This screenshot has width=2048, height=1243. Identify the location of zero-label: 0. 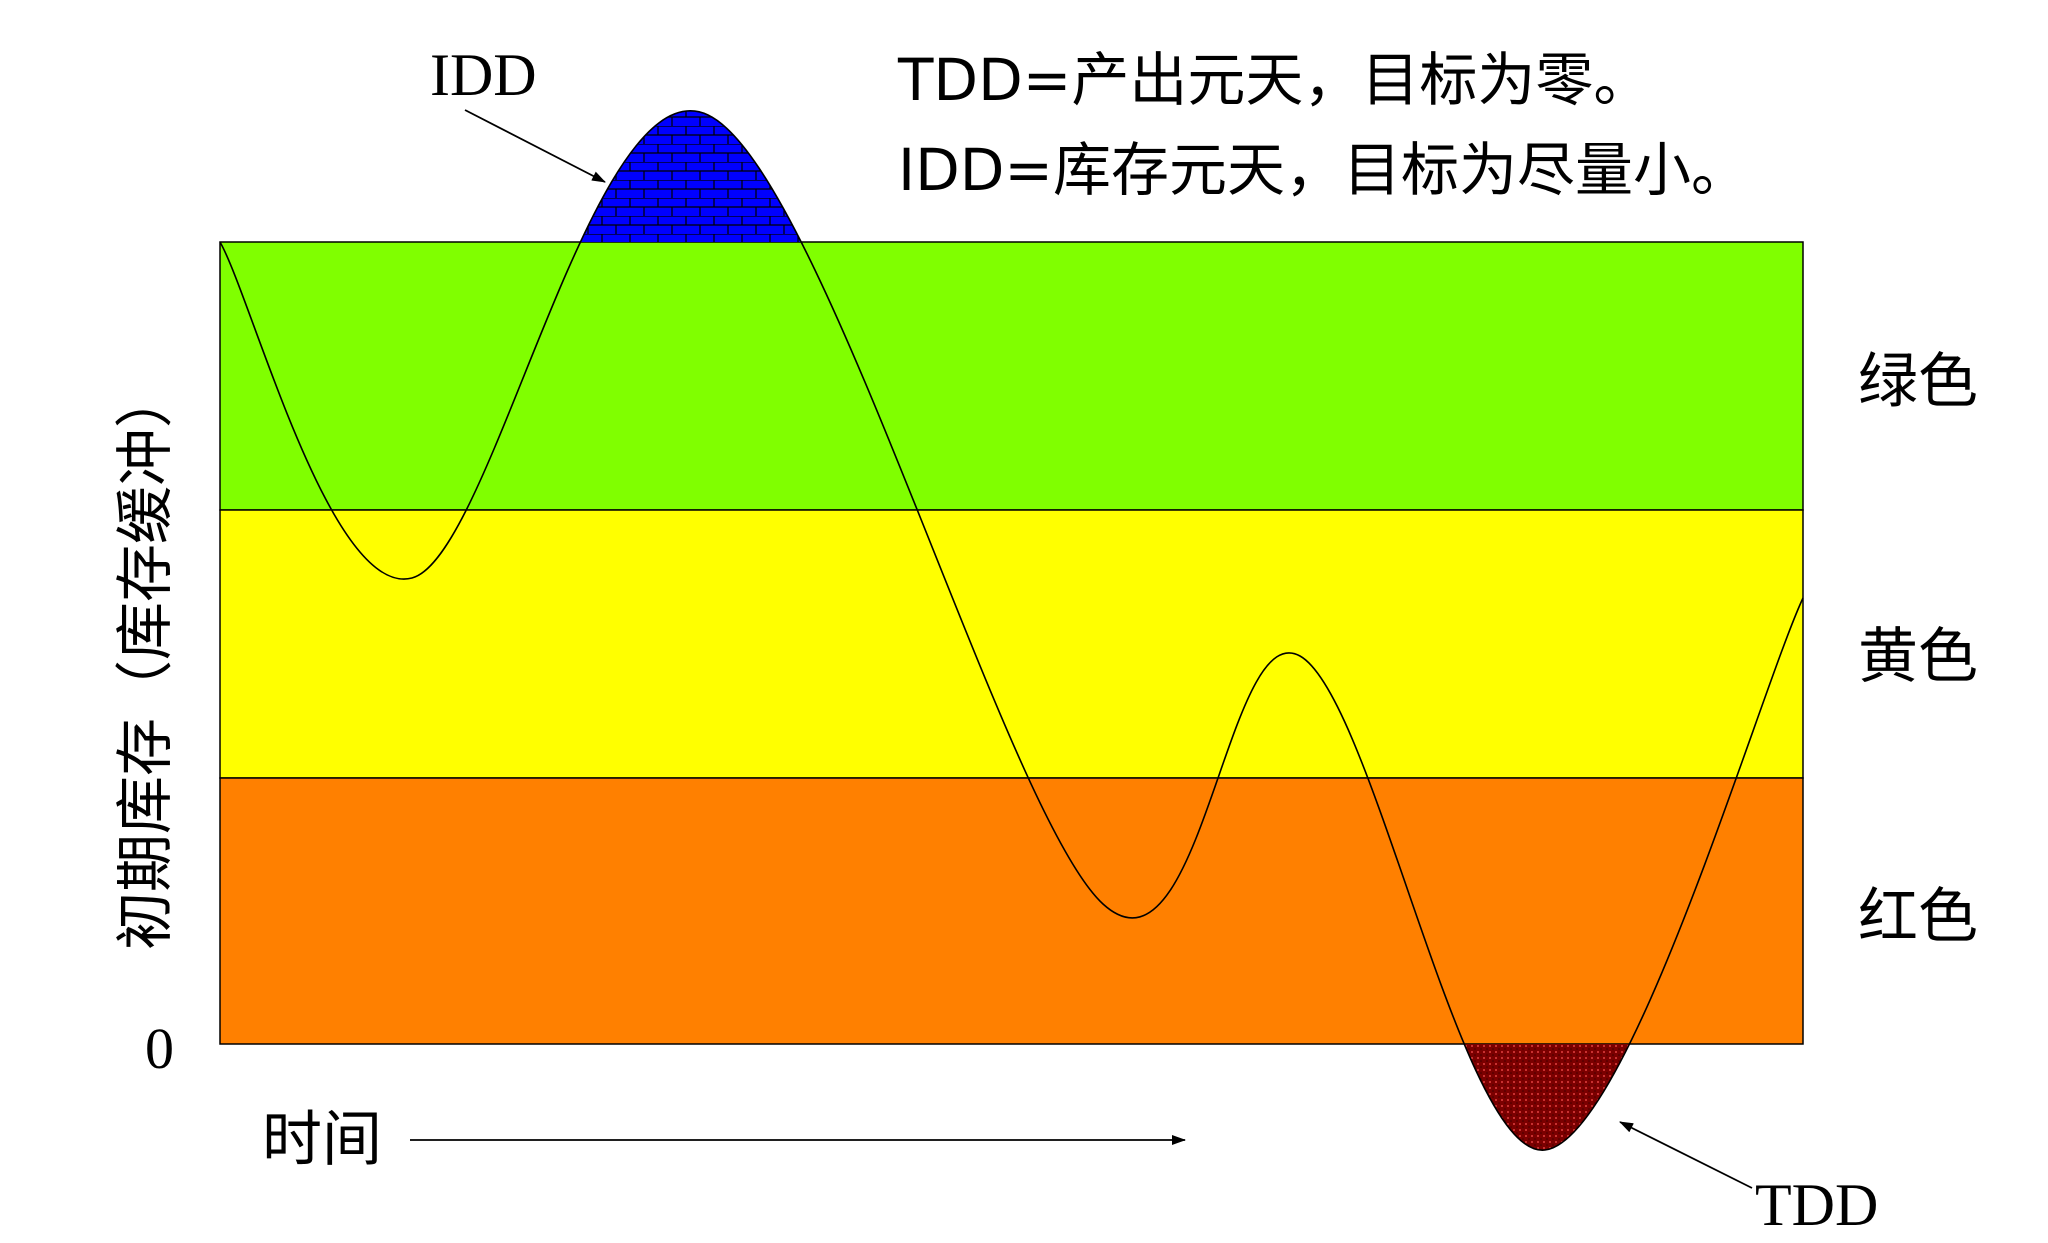
(159, 1048).